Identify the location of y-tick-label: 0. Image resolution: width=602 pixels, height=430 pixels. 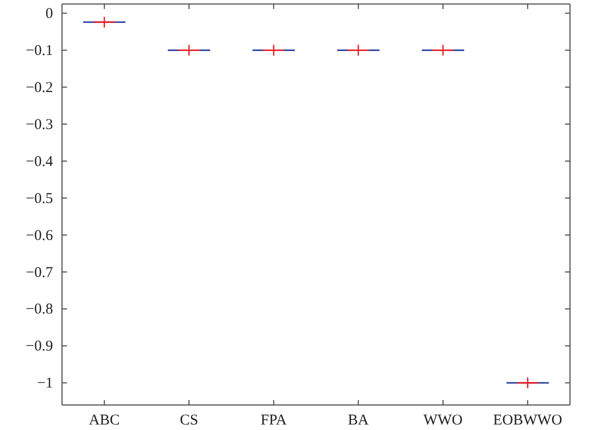
(49, 14).